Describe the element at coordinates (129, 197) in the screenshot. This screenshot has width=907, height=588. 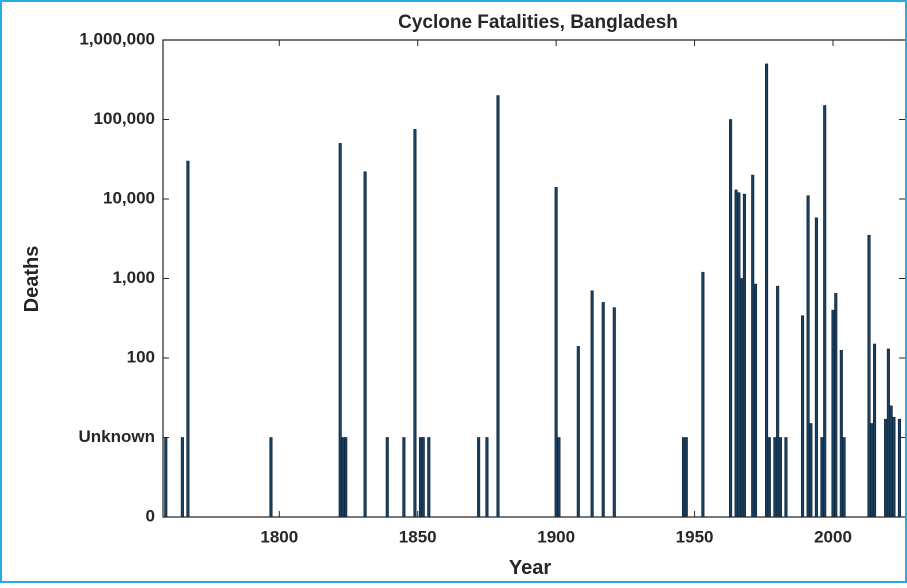
I see `y-tick-label: 10,000` at that location.